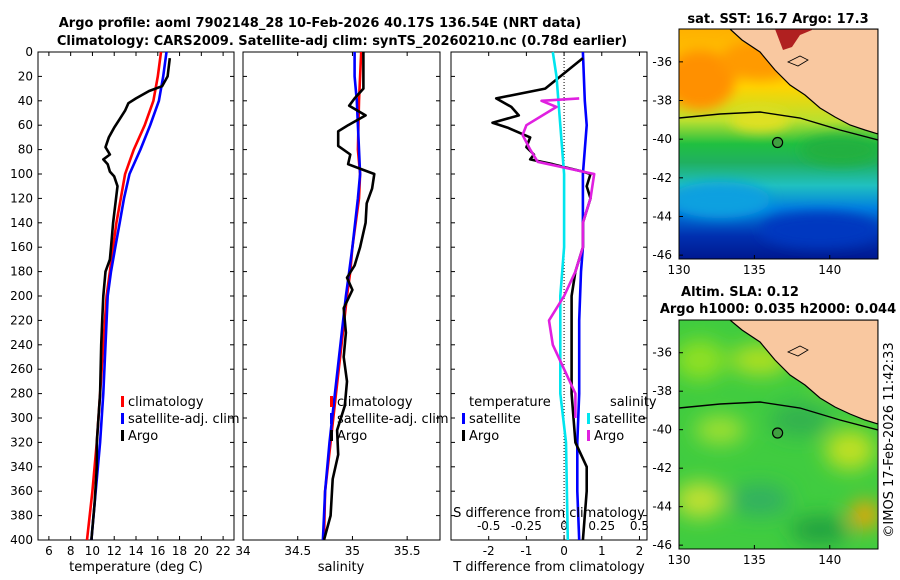  What do you see at coordinates (463, 418) in the screenshot?
I see `legend-swatch-t-satellite` at bounding box center [463, 418].